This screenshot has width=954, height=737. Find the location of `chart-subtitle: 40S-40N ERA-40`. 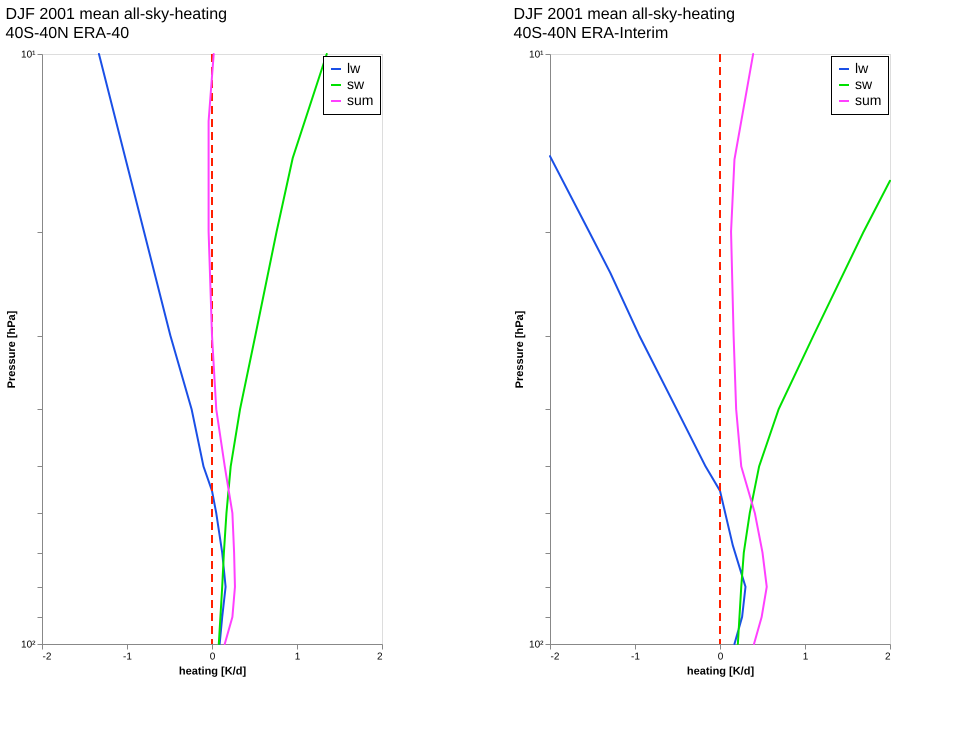

chart-subtitle: 40S-40N ERA-40 is located at coordinates (68, 33).